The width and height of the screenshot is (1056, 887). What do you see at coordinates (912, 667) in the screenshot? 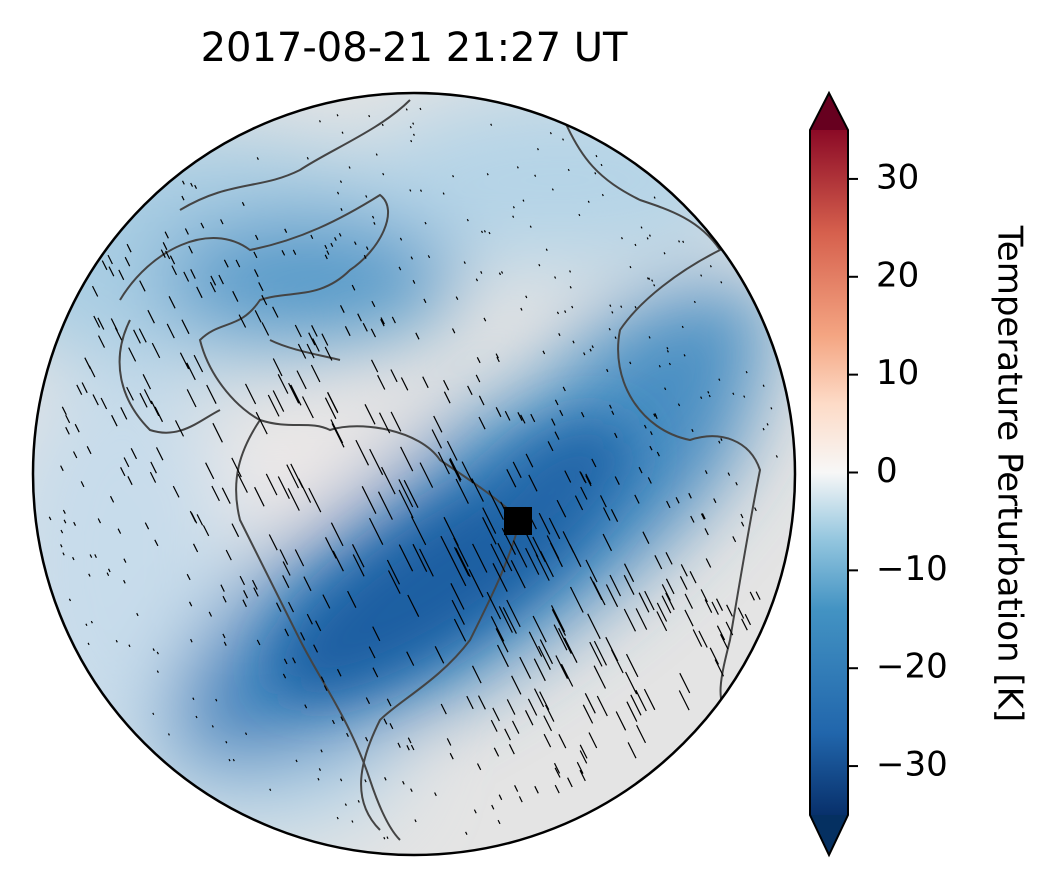
I see `colorbar-tick-label: −20` at bounding box center [912, 667].